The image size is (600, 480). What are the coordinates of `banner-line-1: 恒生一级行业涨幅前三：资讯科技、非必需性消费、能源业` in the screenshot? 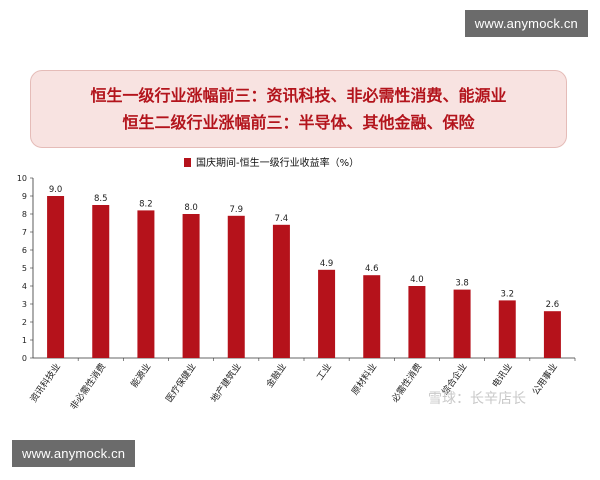 It's located at (298, 95).